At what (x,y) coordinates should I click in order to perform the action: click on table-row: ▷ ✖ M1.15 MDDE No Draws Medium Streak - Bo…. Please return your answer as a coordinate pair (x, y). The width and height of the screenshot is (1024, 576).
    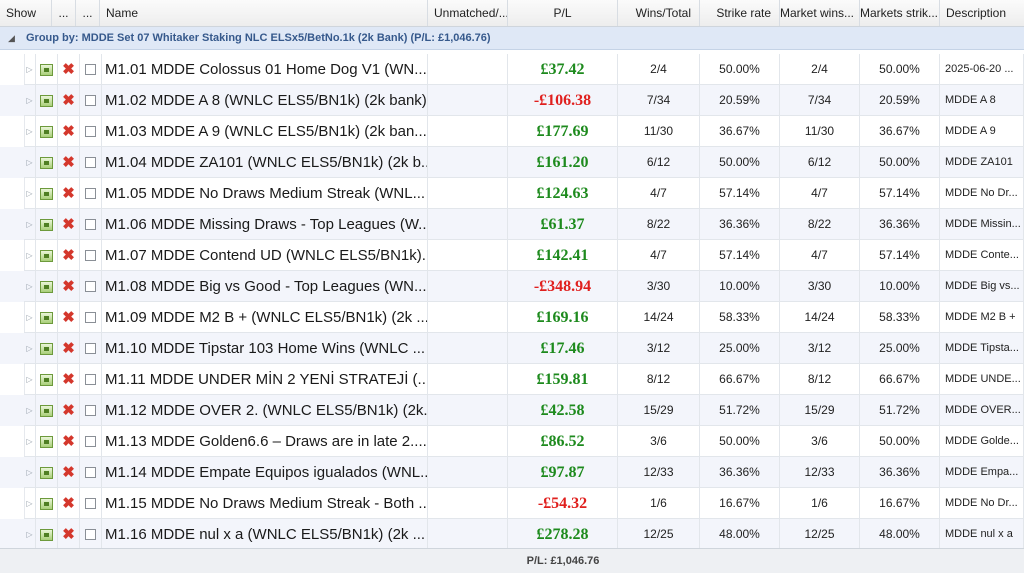
    Looking at the image, I should click on (512, 503).